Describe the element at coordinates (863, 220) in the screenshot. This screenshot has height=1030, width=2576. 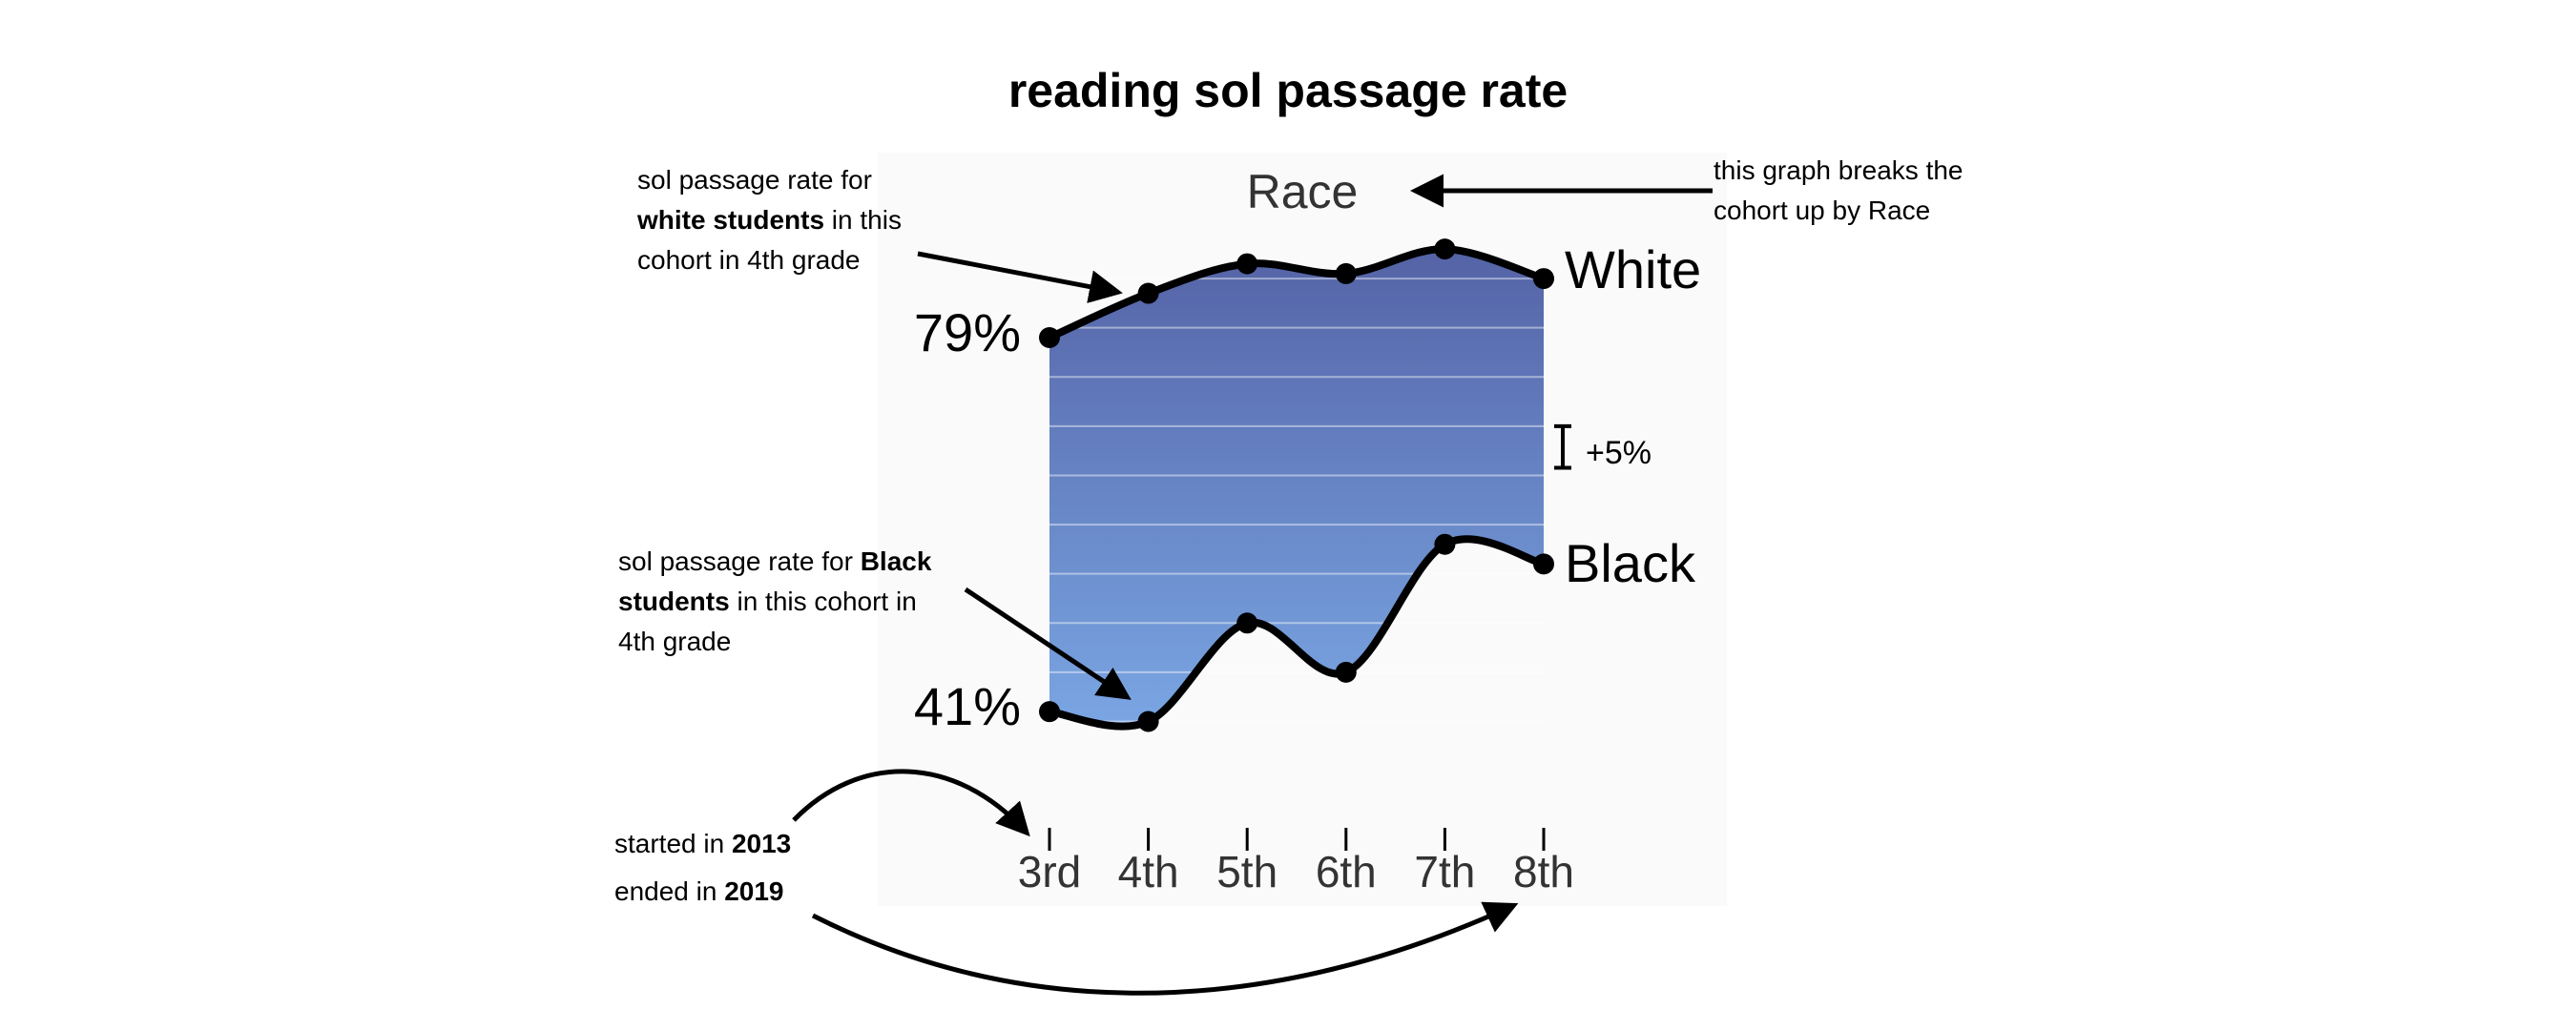
I see `annotation-white-rest: in this` at that location.